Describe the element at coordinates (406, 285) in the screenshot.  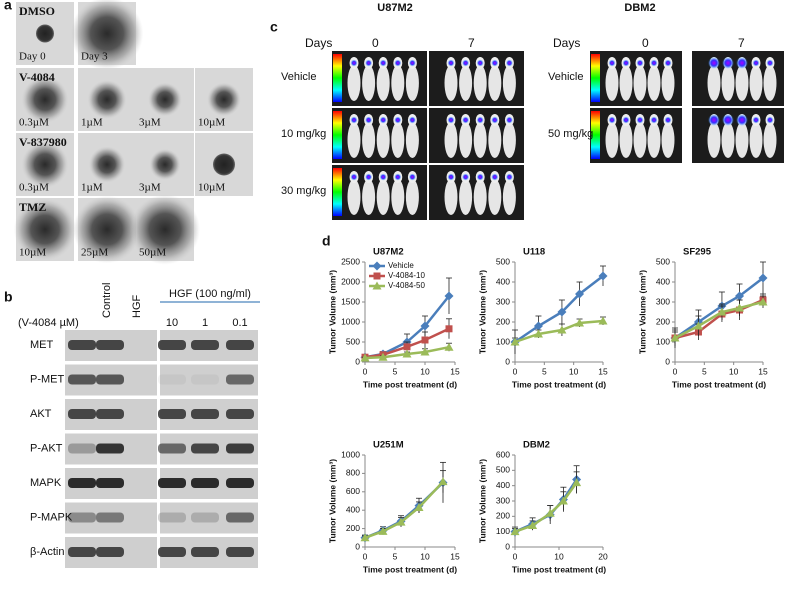
I see `legend-label: V-4084-50` at that location.